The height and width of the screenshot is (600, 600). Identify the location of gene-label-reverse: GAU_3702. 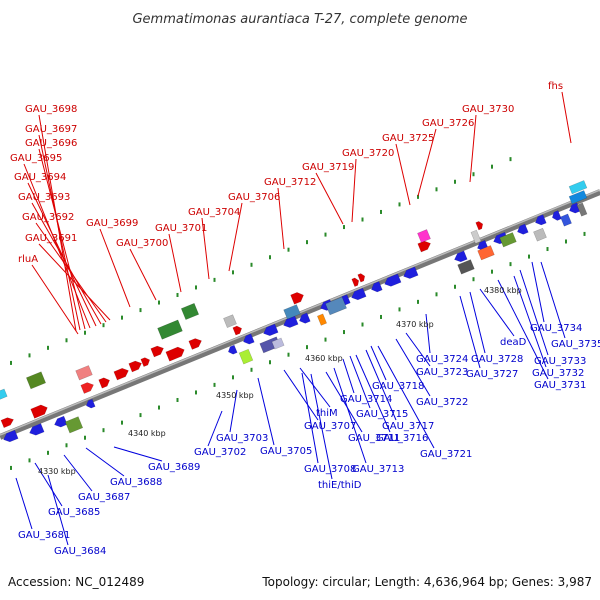
(220, 452).